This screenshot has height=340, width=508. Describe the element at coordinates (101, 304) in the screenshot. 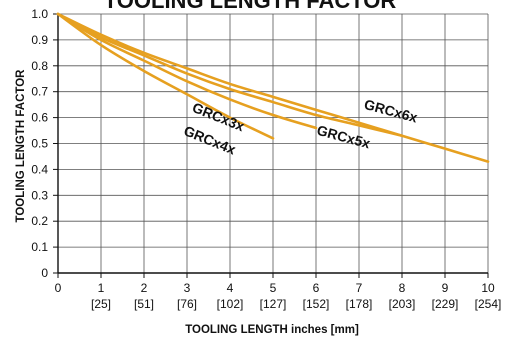

I see `x-tick-sublabel: [25]` at that location.